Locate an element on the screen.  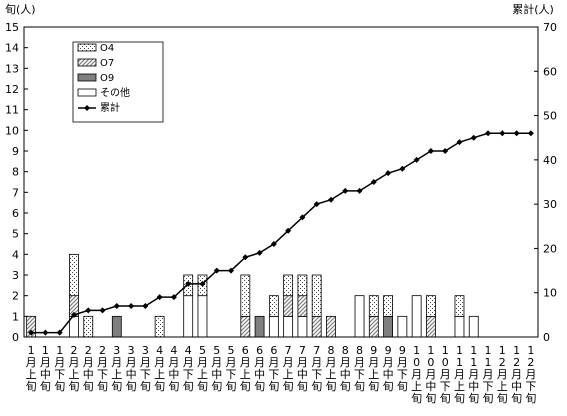
category-char: 3 is located at coordinates (145, 350).